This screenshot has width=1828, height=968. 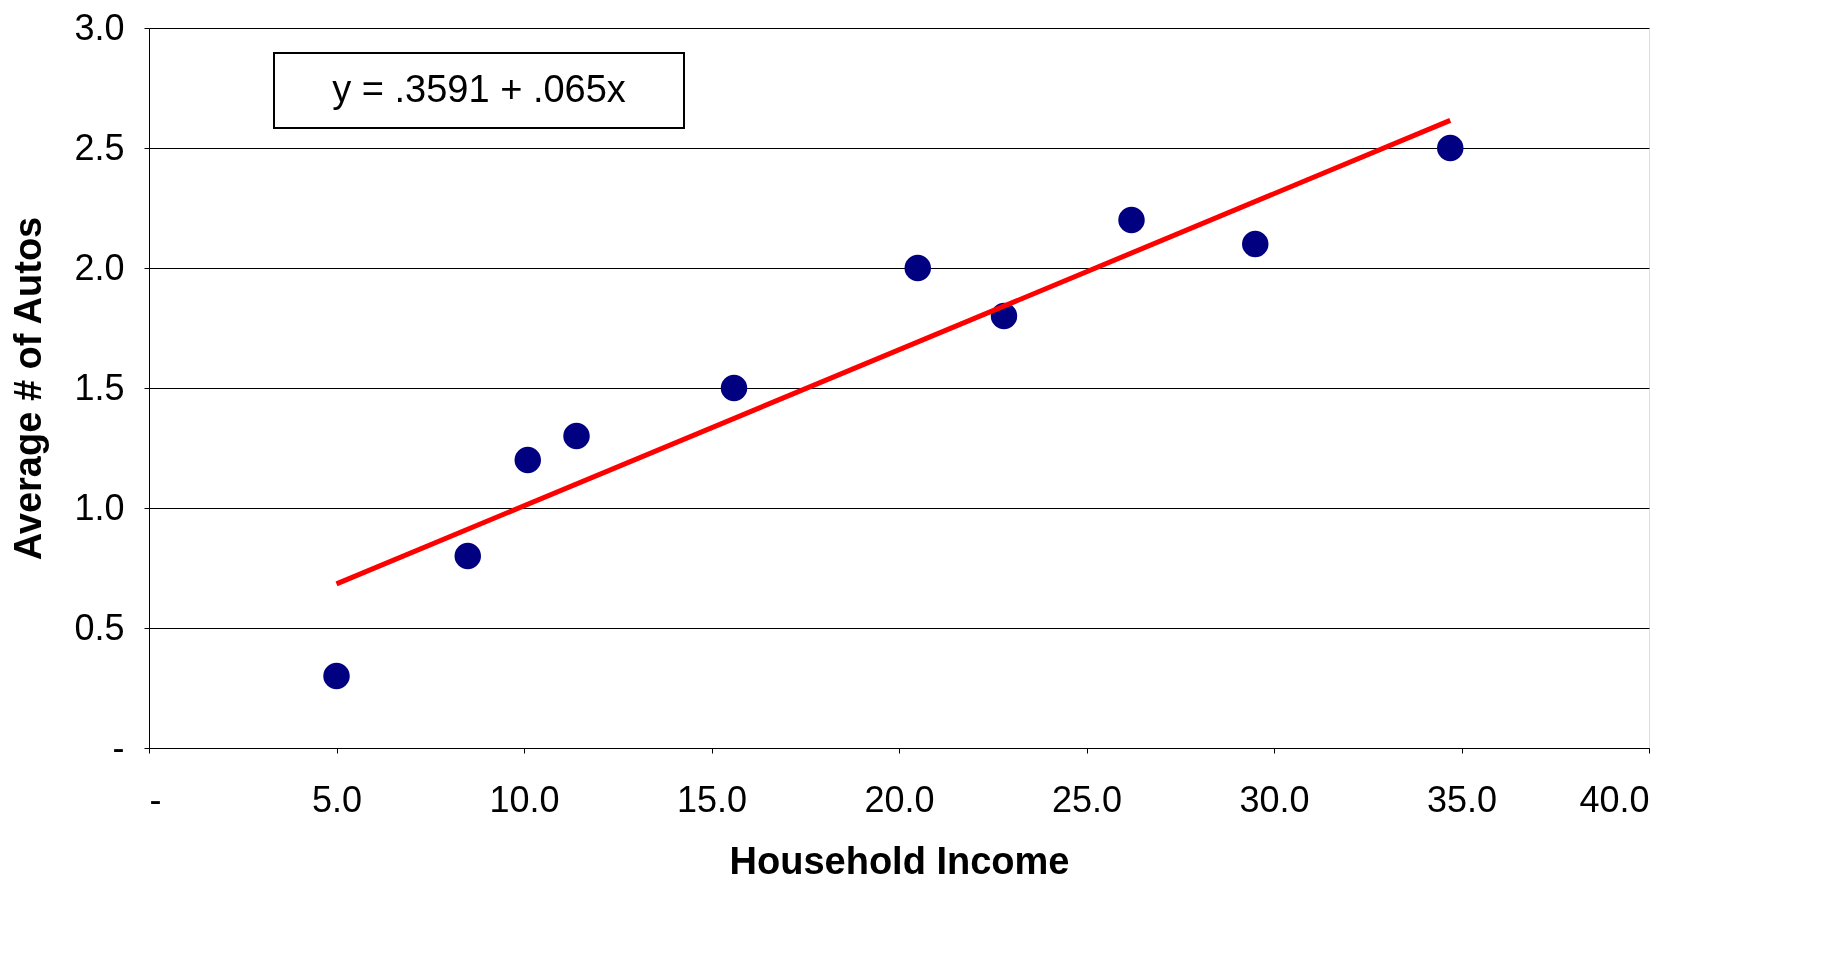 What do you see at coordinates (337, 799) in the screenshot?
I see `x-tick-label: 5.0` at bounding box center [337, 799].